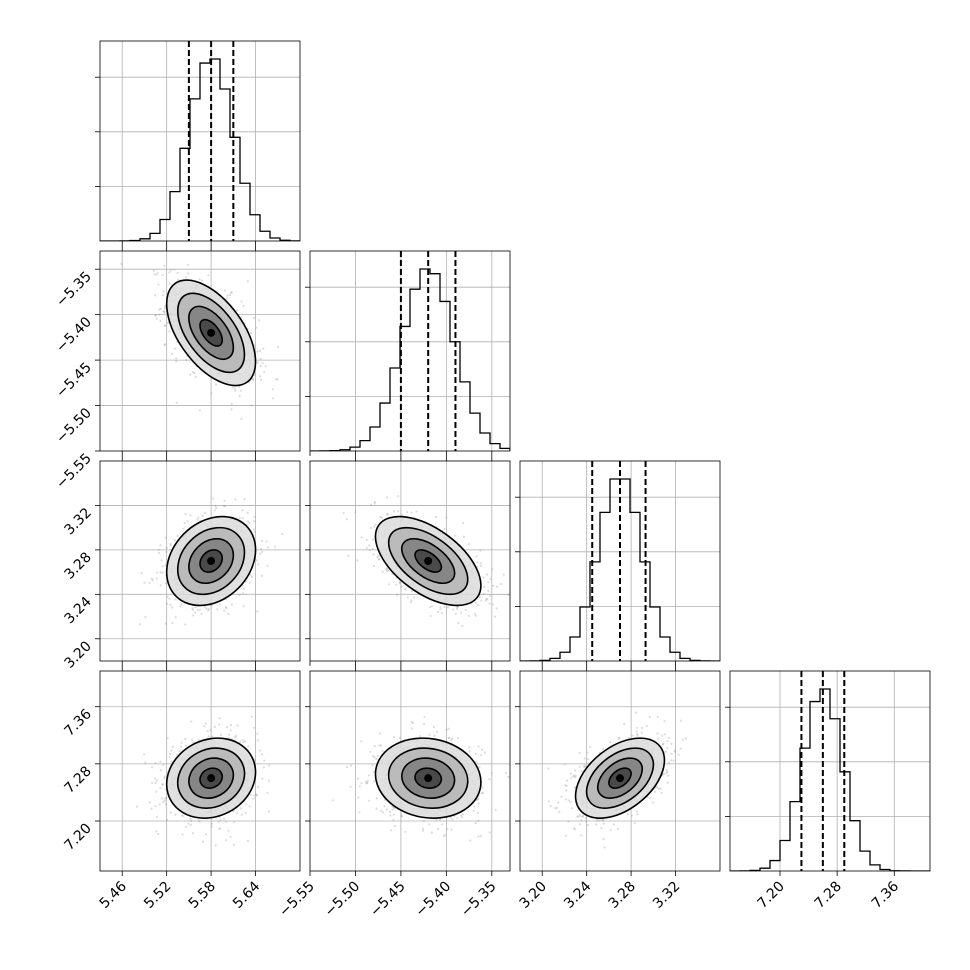  I want to click on x-tick-label: 3.28, so click(622, 895).